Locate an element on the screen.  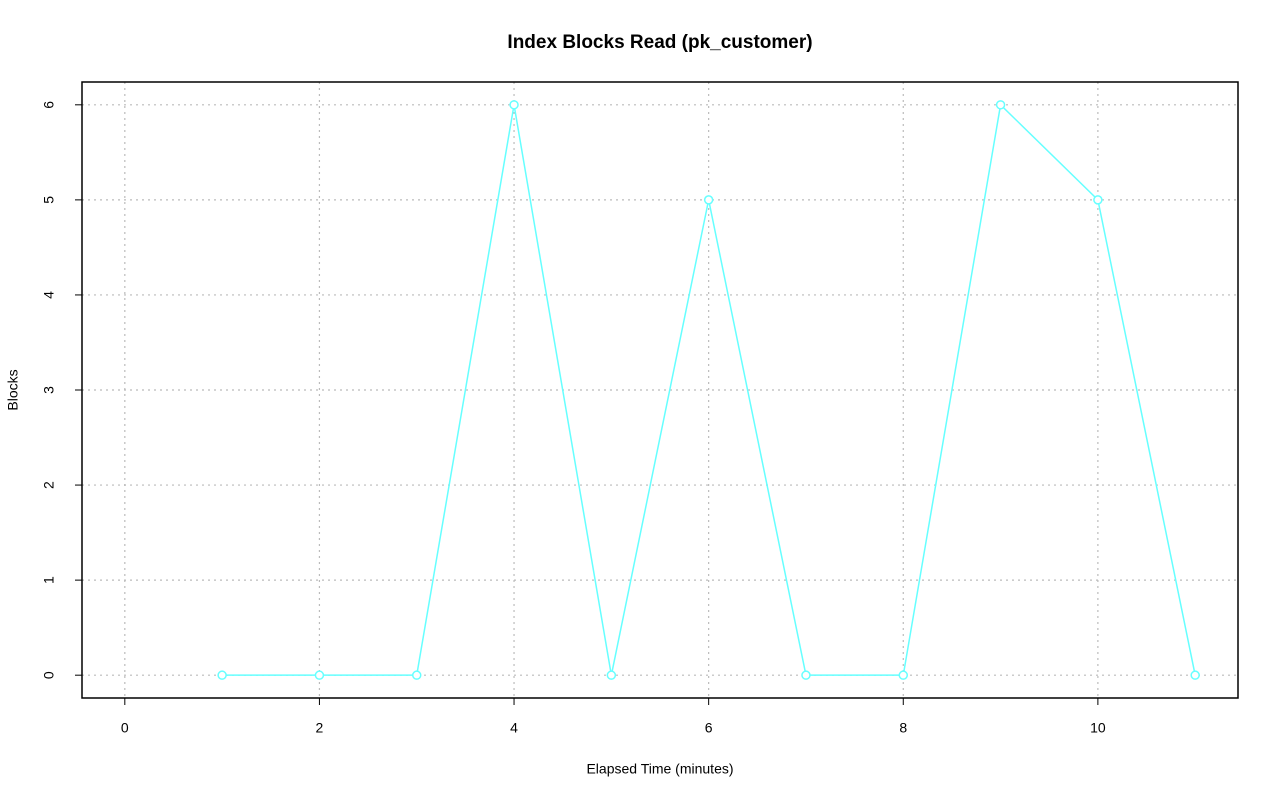
y-tick-label: 3 is located at coordinates (49, 390).